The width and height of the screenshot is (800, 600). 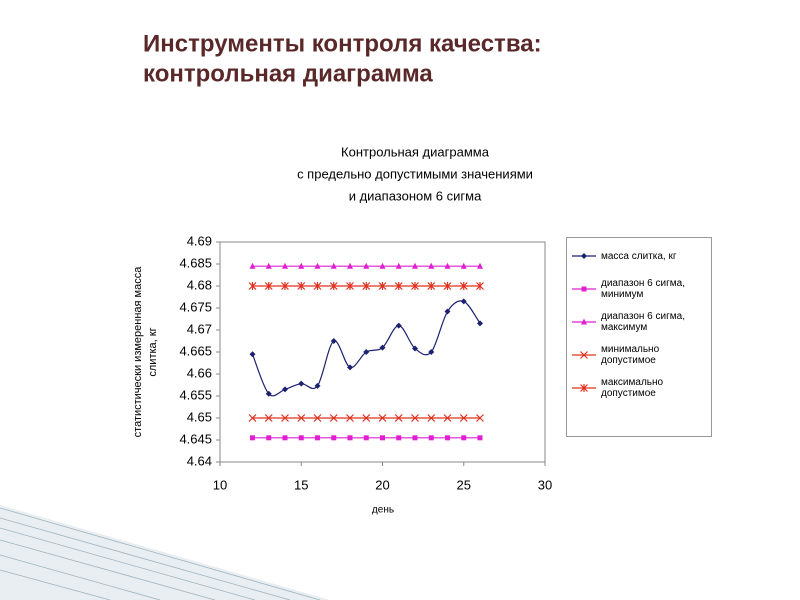 I want to click on y-tick-label: 4.69, so click(x=199, y=240).